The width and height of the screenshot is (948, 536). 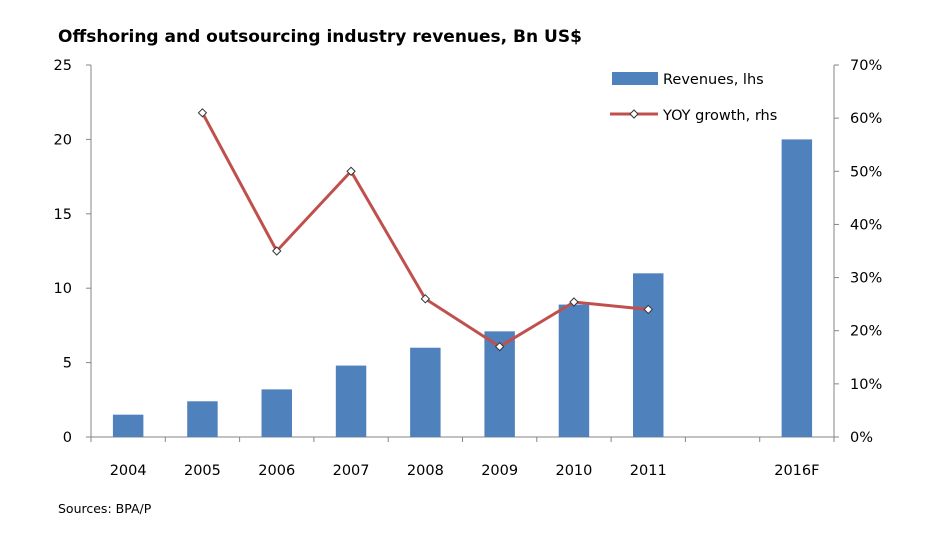 I want to click on left-axis-tick-label: 15, so click(x=63, y=215).